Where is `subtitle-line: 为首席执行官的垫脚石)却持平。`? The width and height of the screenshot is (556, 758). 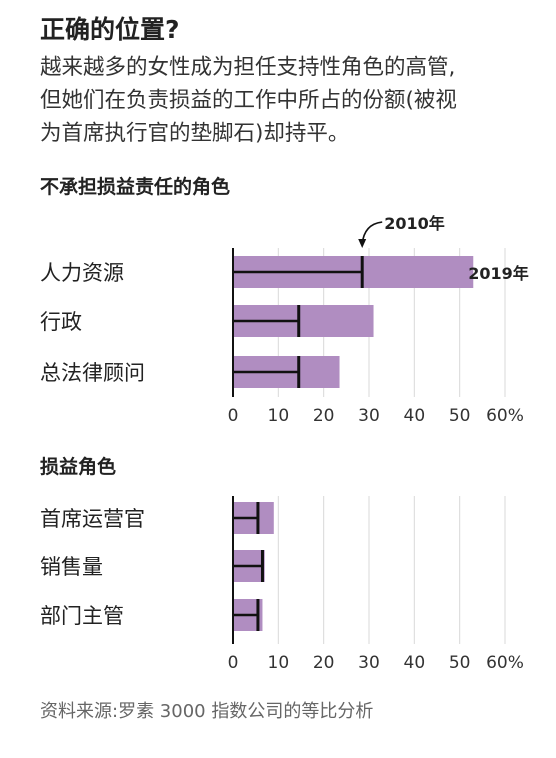 subtitle-line: 为首席执行官的垫脚石)却持平。 is located at coordinates (195, 133).